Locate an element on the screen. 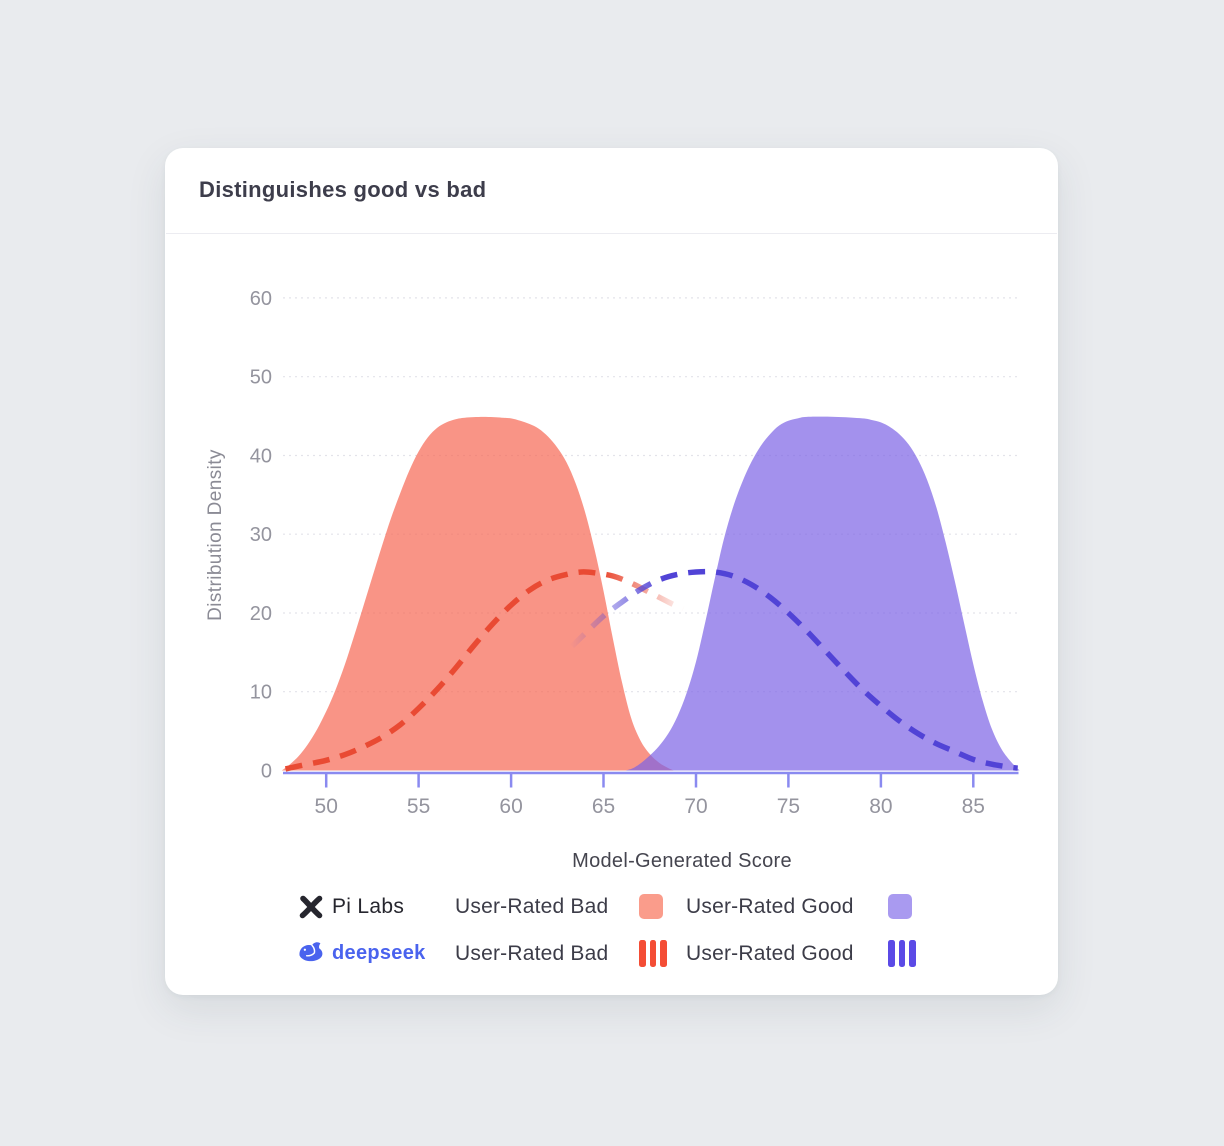 The width and height of the screenshot is (1224, 1146). x-tick-label: 65 is located at coordinates (603, 806).